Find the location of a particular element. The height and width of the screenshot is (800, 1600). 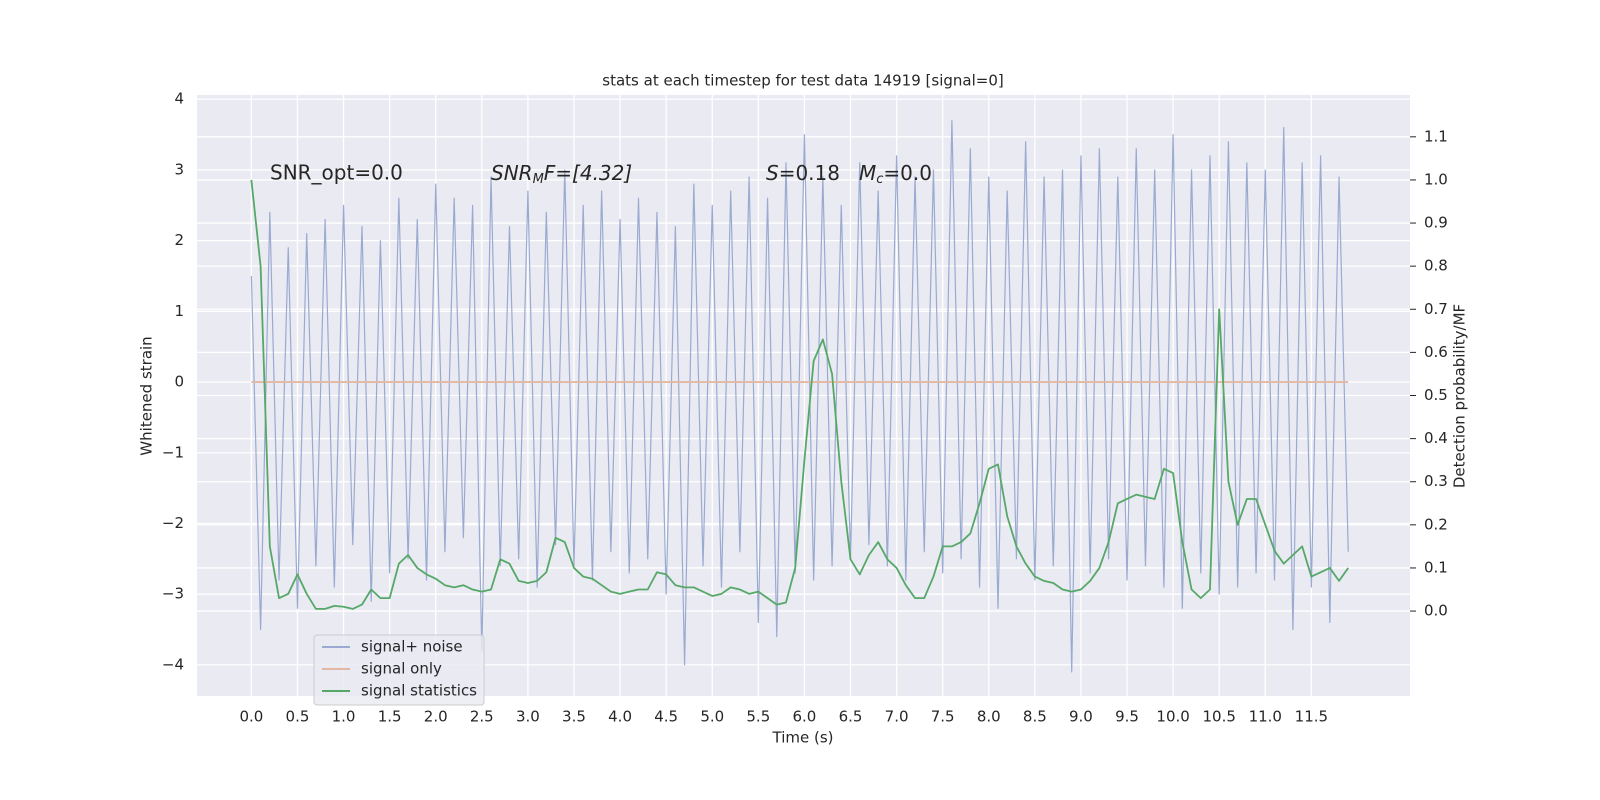

annotation-part: S is located at coordinates (772, 173).